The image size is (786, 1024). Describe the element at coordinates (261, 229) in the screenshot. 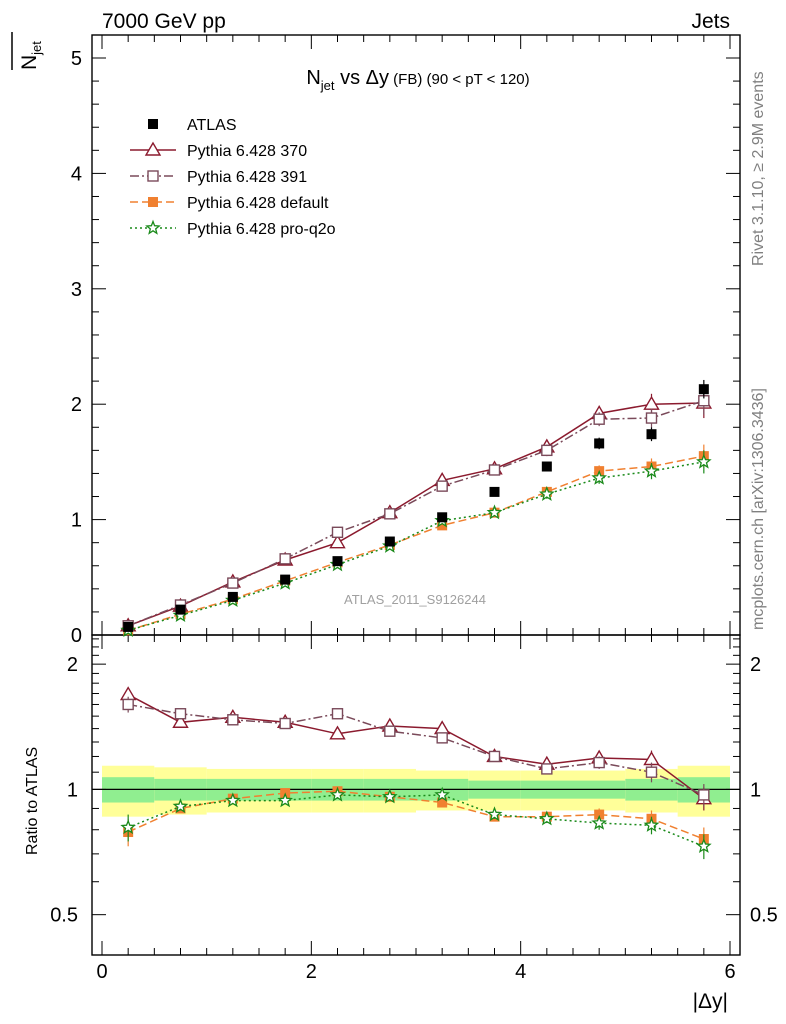

I see `legend-label: Pythia 6.428 pro-q2o` at that location.